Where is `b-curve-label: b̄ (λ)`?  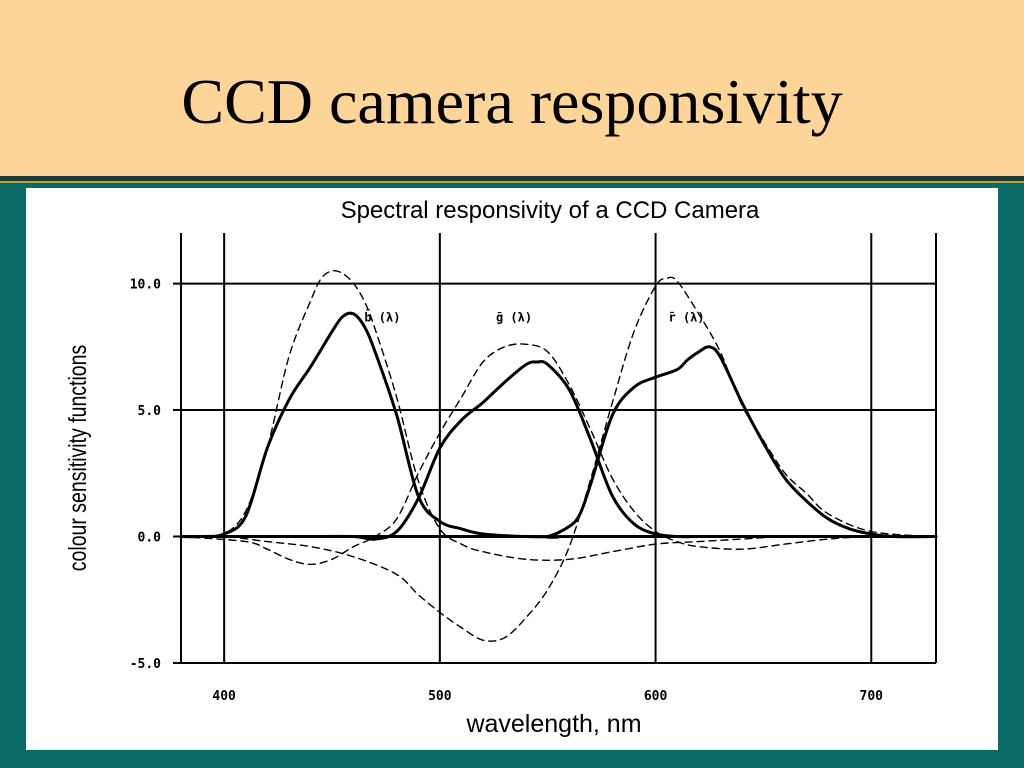
b-curve-label: b̄ (λ) is located at coordinates (382, 317).